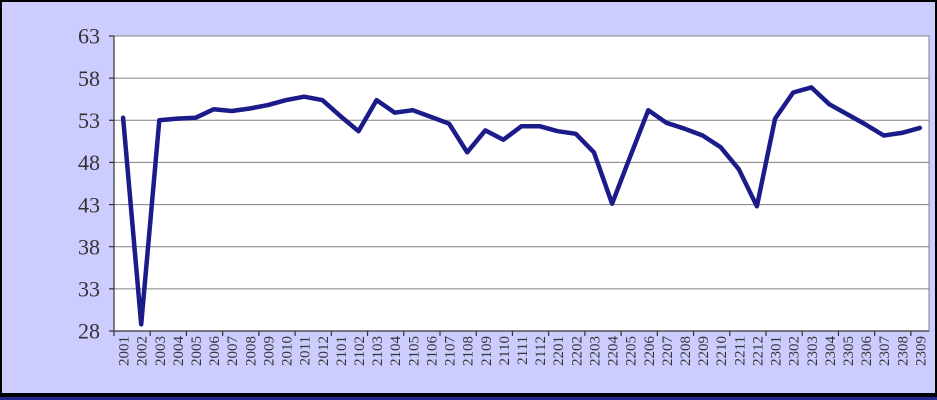 The height and width of the screenshot is (400, 937). Describe the element at coordinates (143, 351) in the screenshot. I see `x-axis-label: 2002` at that location.